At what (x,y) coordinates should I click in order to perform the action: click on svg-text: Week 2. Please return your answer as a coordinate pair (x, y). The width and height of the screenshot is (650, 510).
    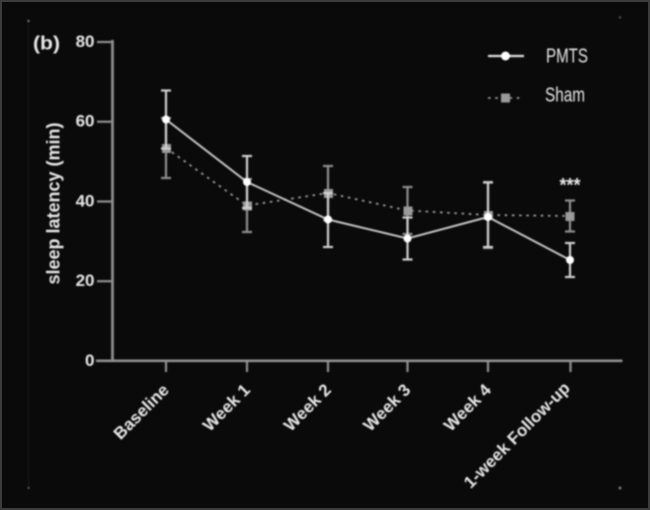
    Looking at the image, I should click on (307, 407).